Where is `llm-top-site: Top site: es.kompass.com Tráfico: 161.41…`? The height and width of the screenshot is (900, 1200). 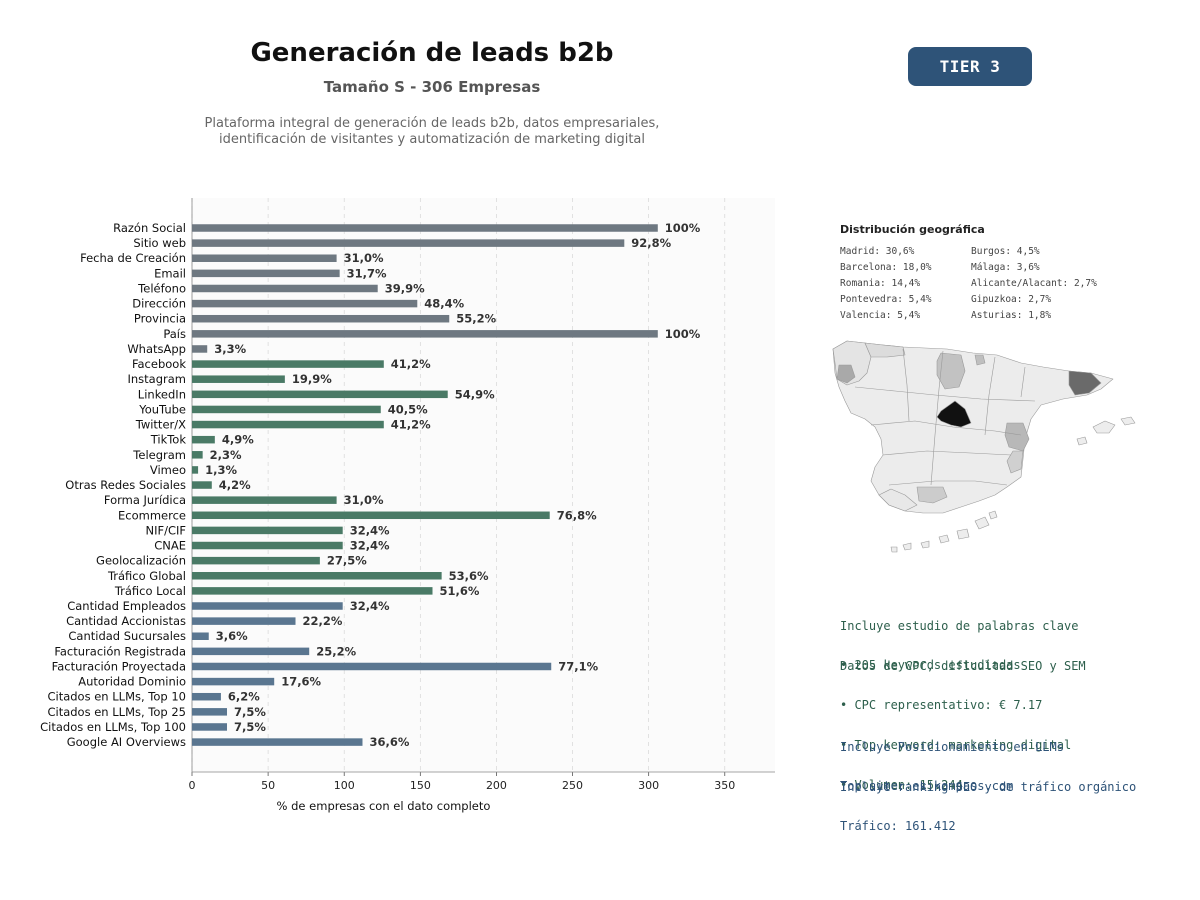 llm-top-site: Top site: es.kompass.com Tráfico: 161.41… is located at coordinates (926, 800).